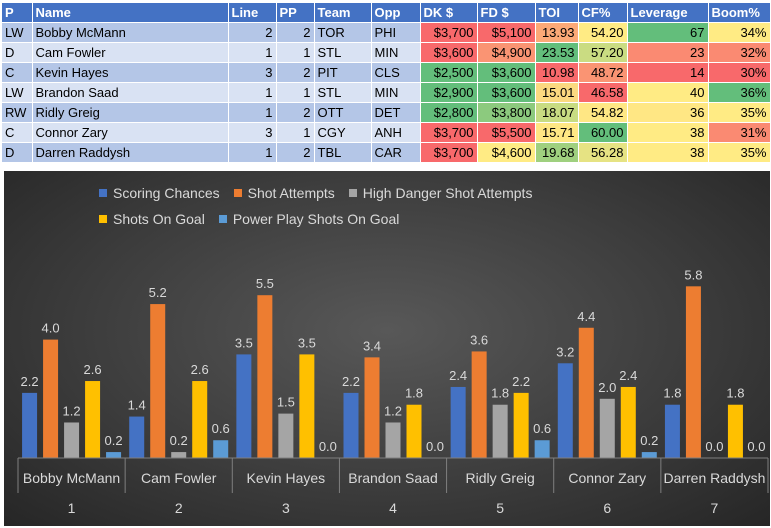  What do you see at coordinates (557, 32) in the screenshot?
I see `table-cell: 13.93` at bounding box center [557, 32].